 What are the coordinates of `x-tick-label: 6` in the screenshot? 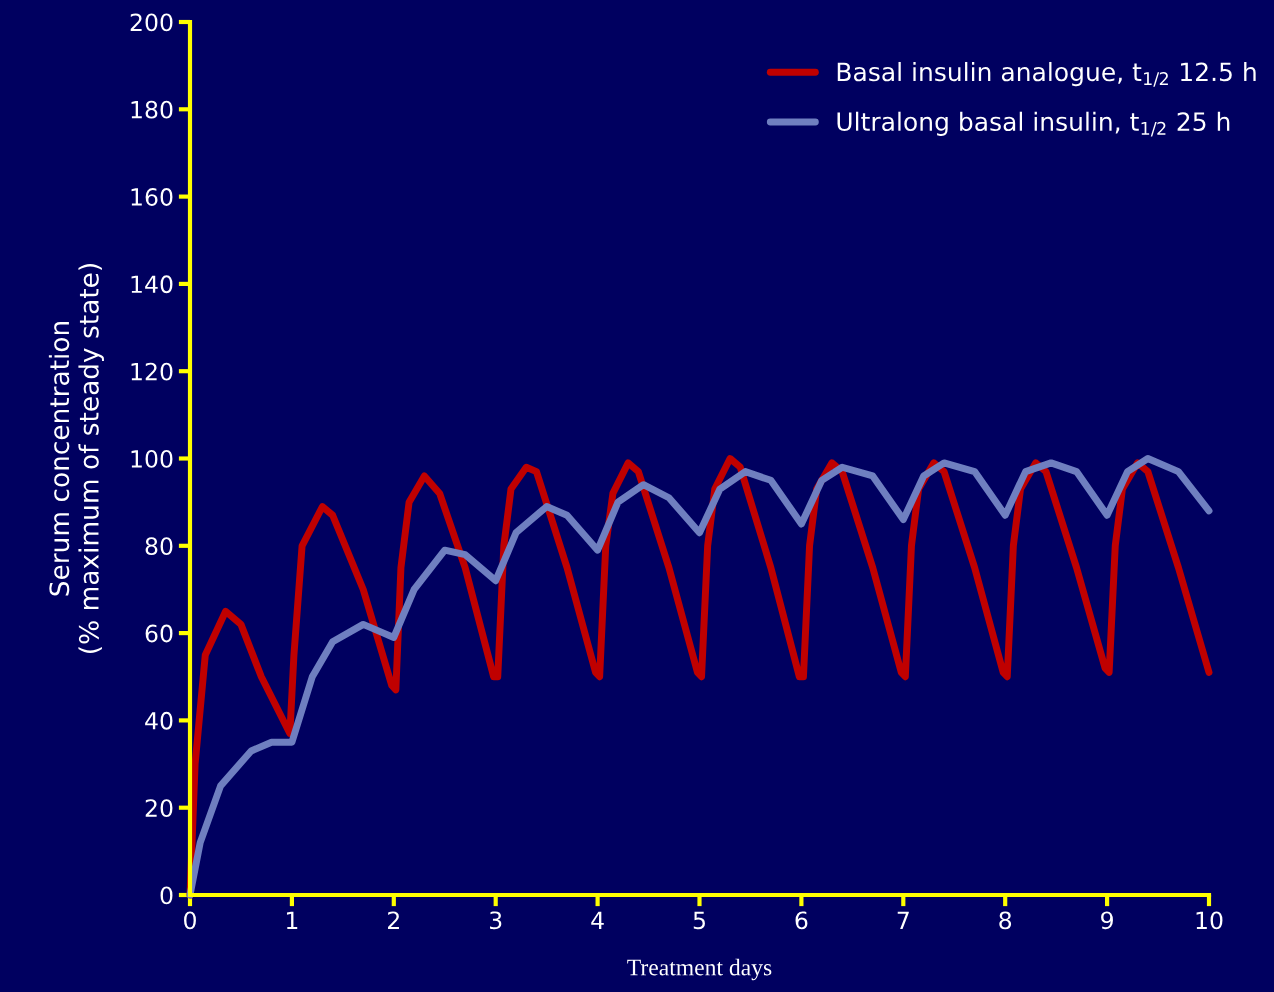 It's located at (801, 920).